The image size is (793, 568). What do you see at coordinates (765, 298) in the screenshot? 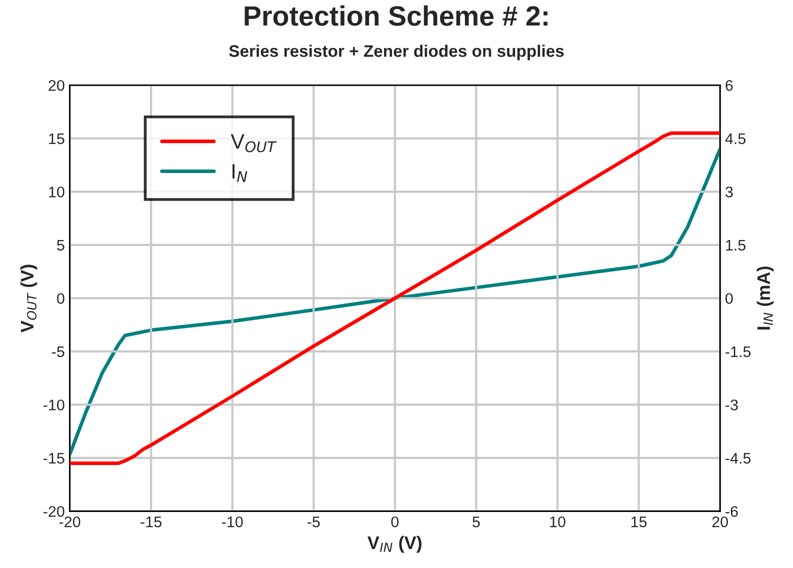
I see `y2-axis-title: I$_{IN}$ (mA)` at bounding box center [765, 298].